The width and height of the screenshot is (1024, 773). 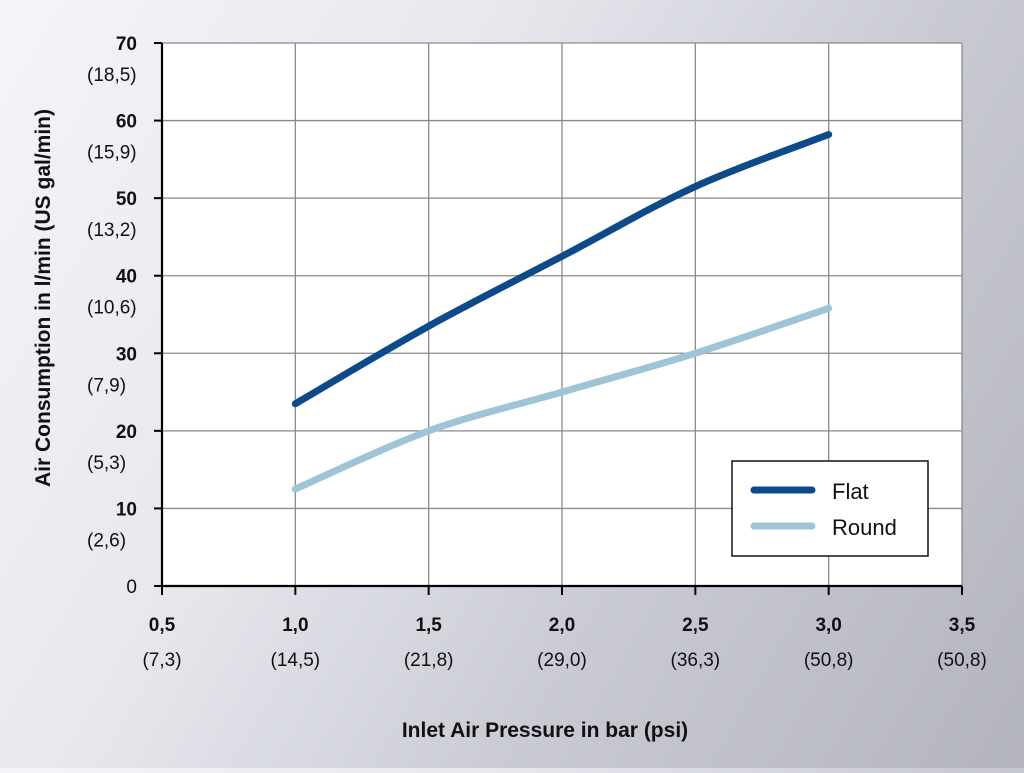 What do you see at coordinates (295, 625) in the screenshot?
I see `x-tick-label: 1,0` at bounding box center [295, 625].